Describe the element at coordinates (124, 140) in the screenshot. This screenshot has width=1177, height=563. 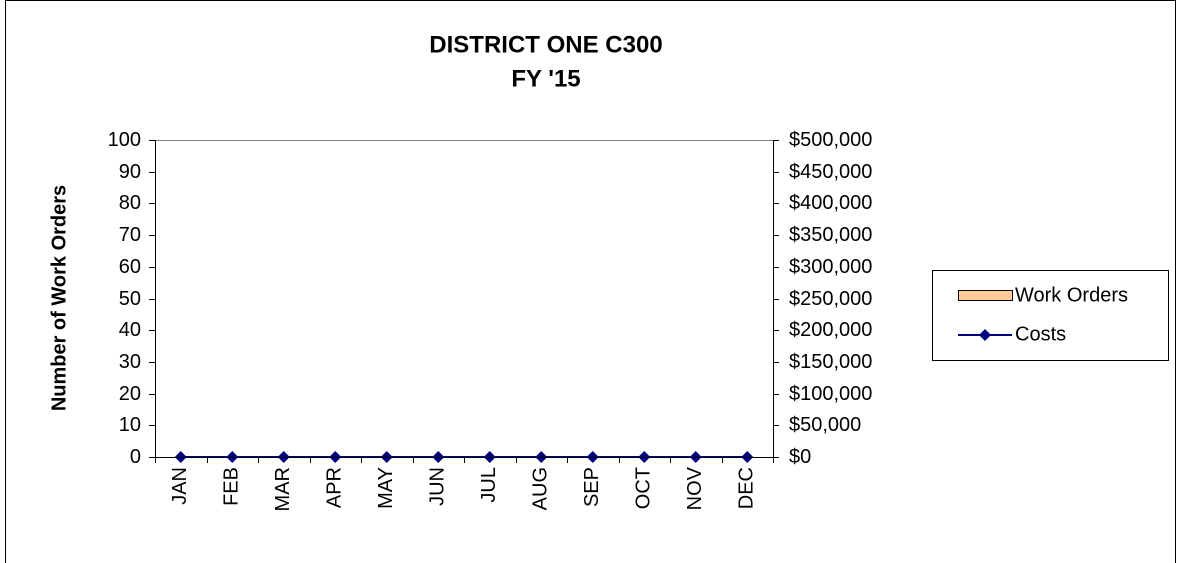
I see `y-tick-label: 100` at that location.